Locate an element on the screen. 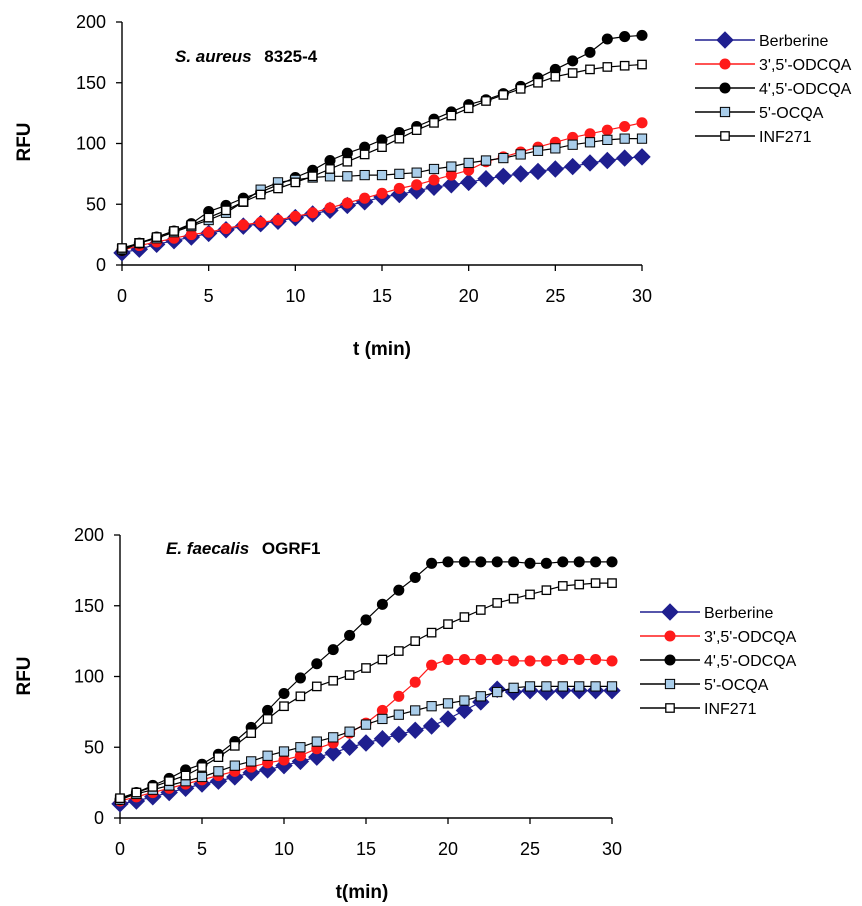 Image resolution: width=862 pixels, height=906 pixels. legend-label: INF271 is located at coordinates (730, 709).